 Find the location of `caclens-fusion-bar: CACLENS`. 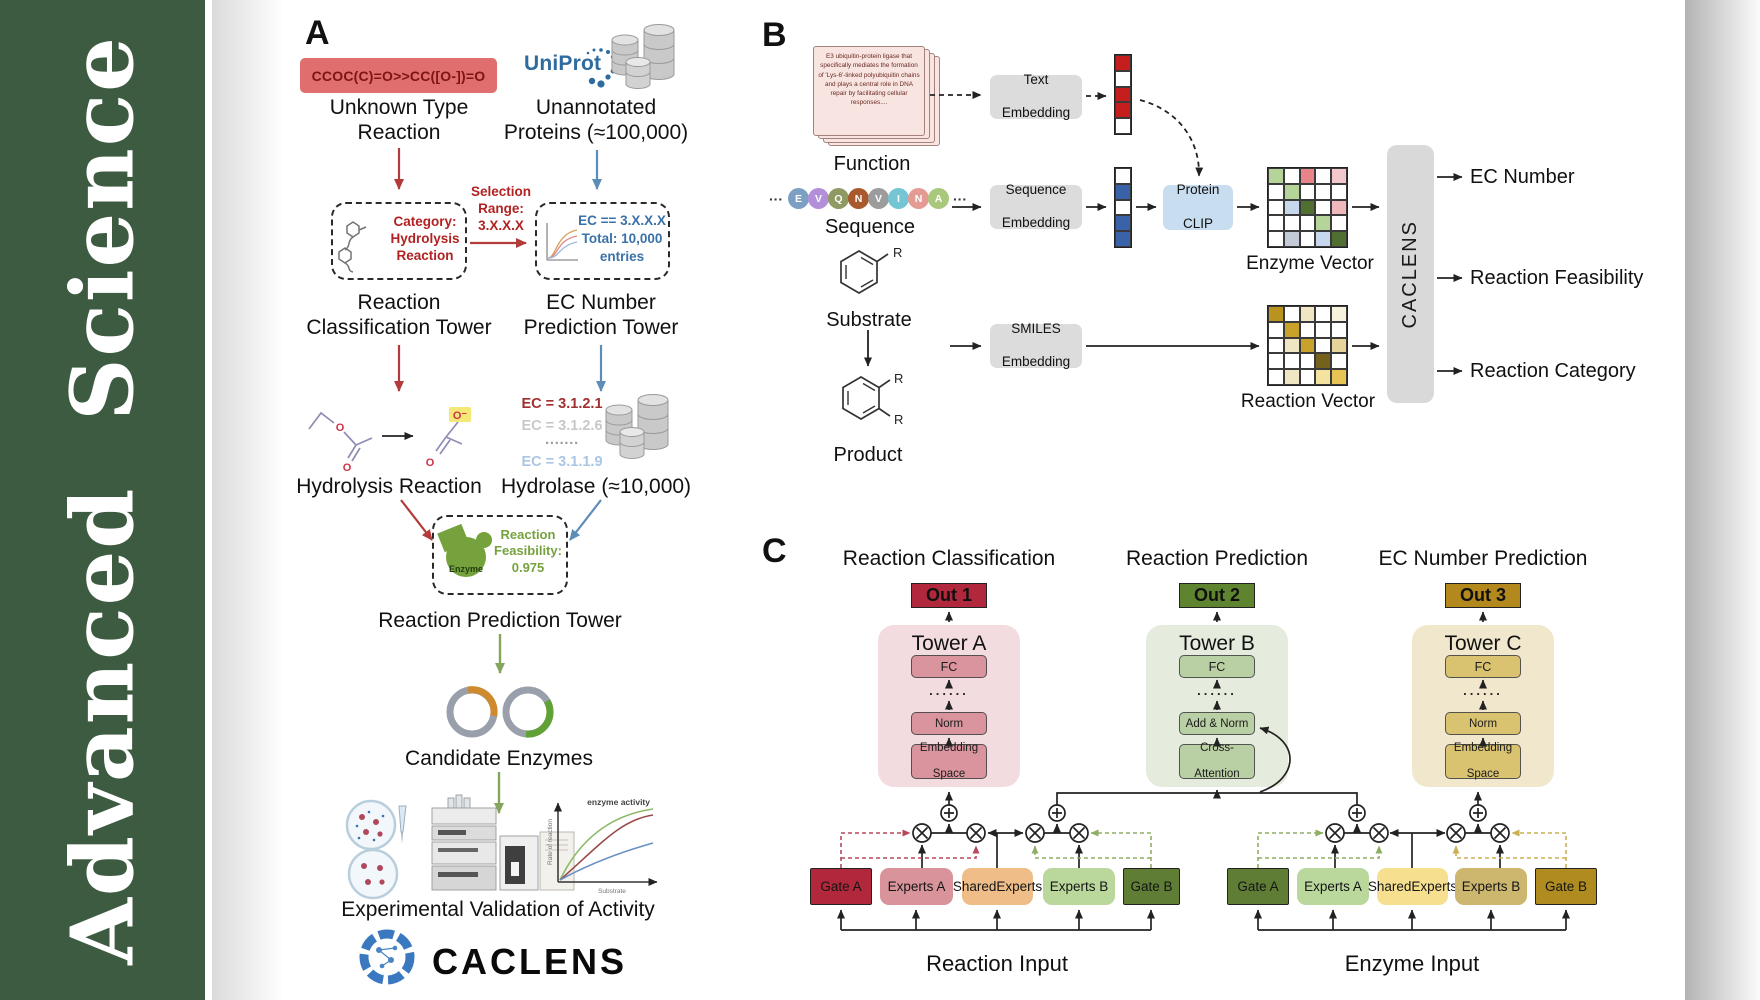

caclens-fusion-bar: CACLENS is located at coordinates (1410, 274).